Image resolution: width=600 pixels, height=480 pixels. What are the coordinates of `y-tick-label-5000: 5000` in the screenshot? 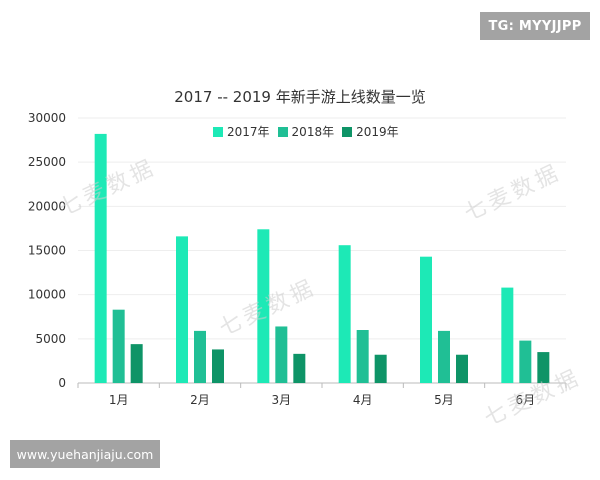 It's located at (50, 339).